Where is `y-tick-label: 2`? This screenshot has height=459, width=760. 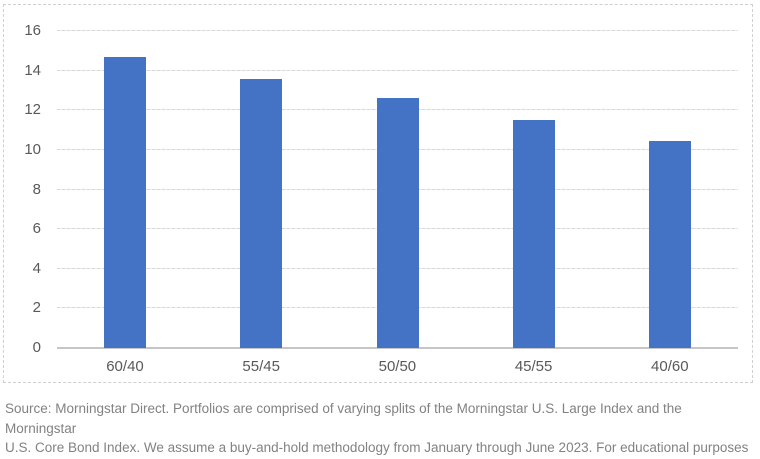
y-tick-label: 2 is located at coordinates (36, 308).